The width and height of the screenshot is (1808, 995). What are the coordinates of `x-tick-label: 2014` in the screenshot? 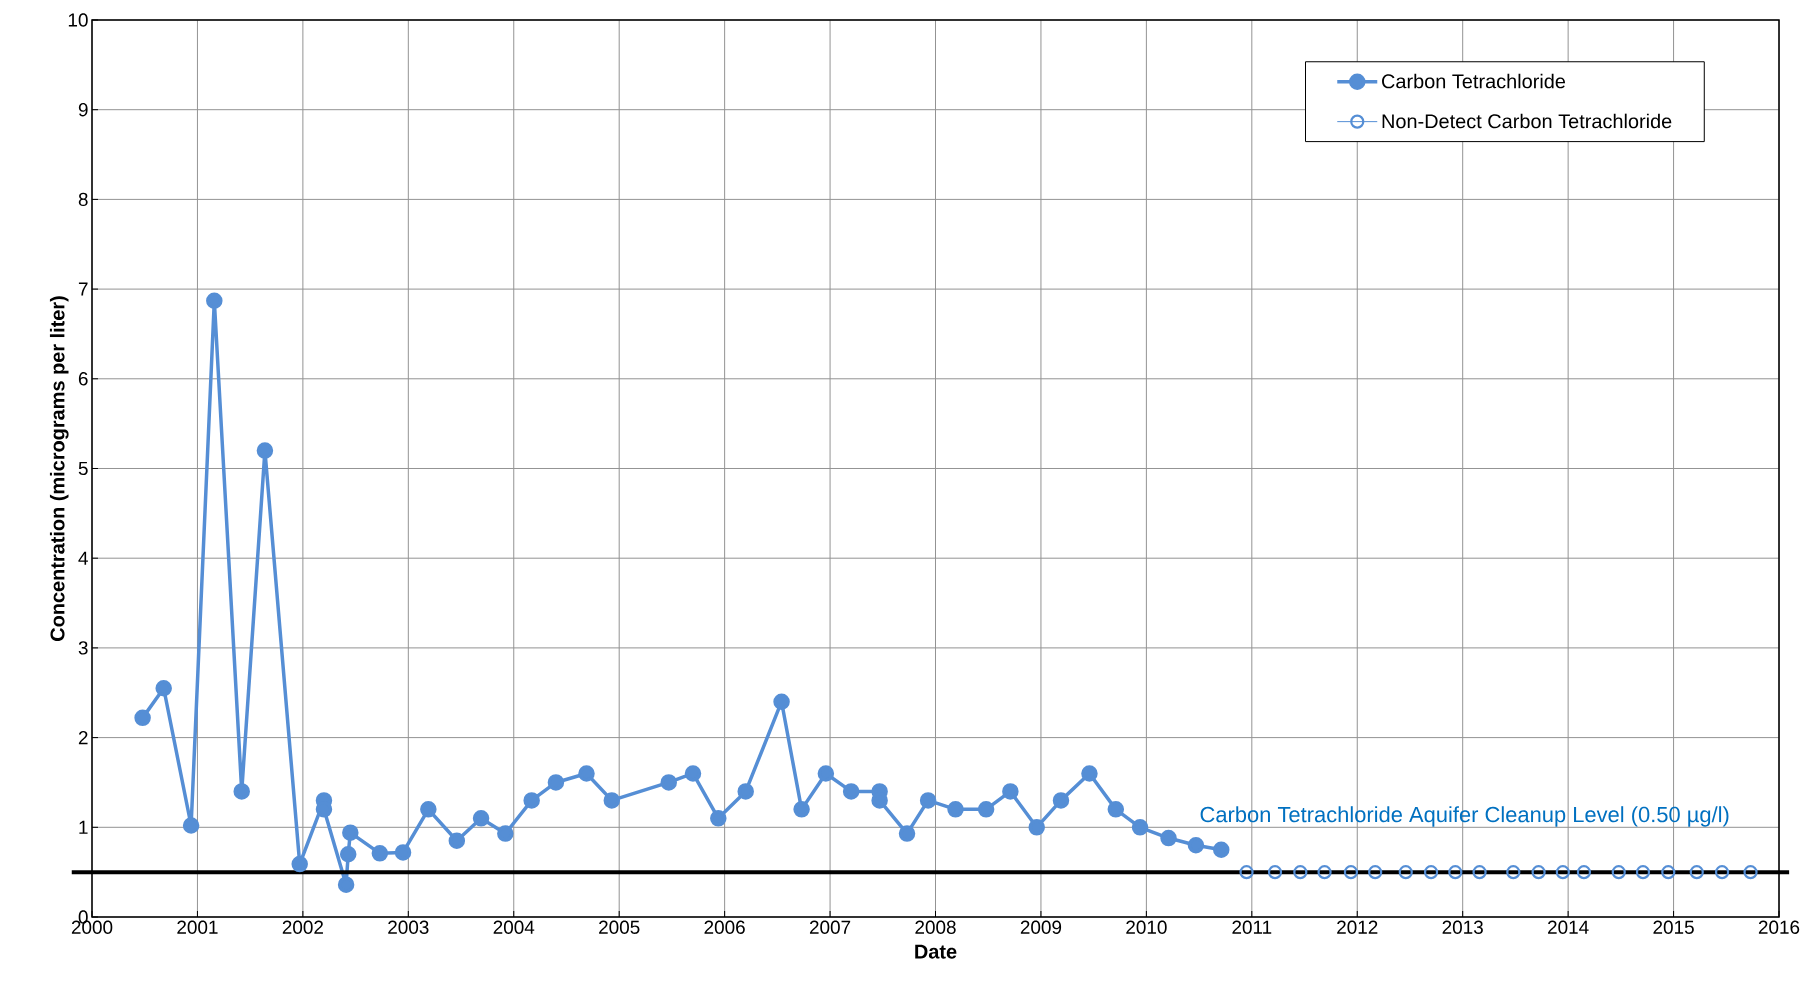 It's located at (1568, 927).